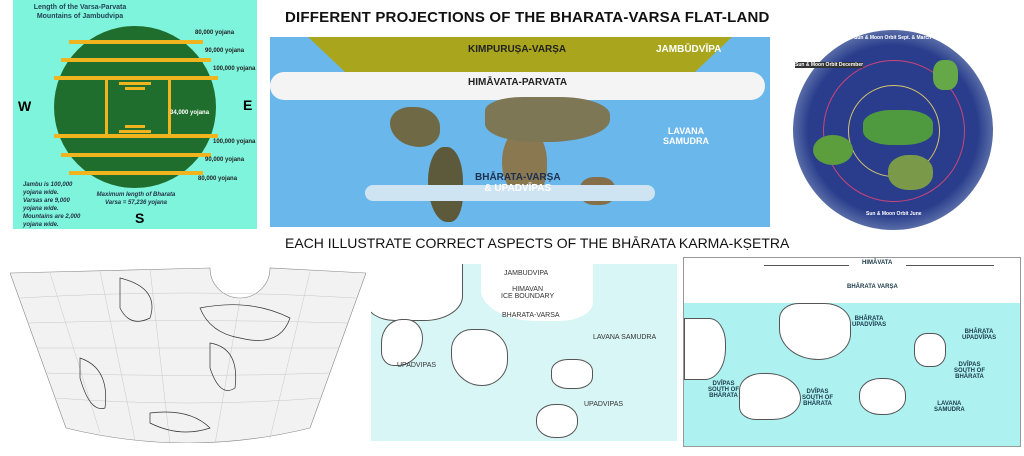  Describe the element at coordinates (138, 106) in the screenshot. I see `central-square` at that location.